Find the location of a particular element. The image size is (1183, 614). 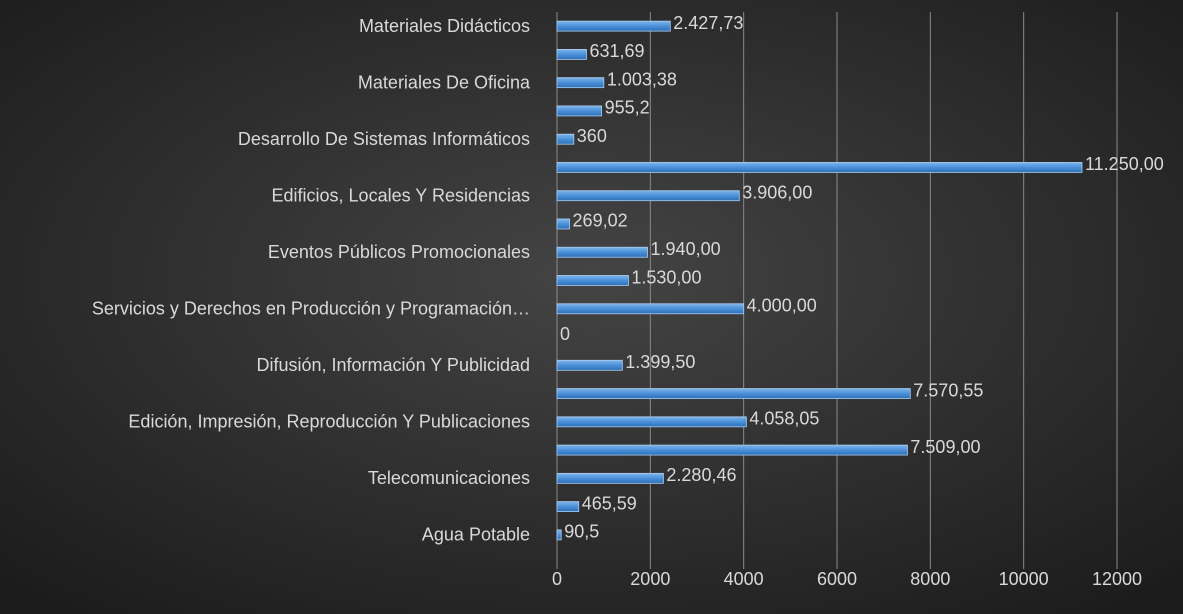

x-tick-label: 12000 is located at coordinates (1117, 579).